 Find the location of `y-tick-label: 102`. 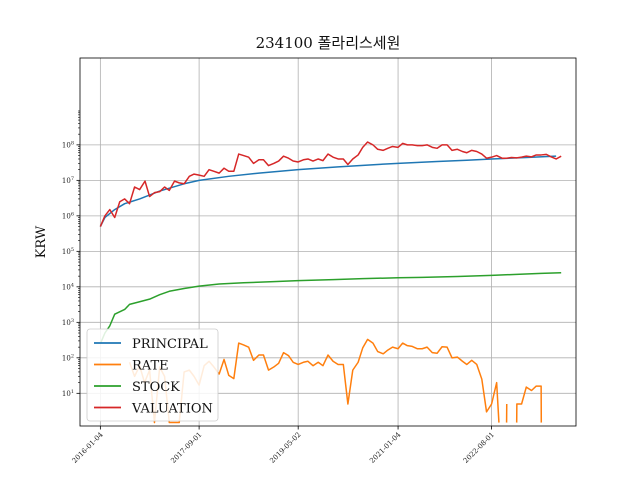

y-tick-label: 102 is located at coordinates (68, 357).